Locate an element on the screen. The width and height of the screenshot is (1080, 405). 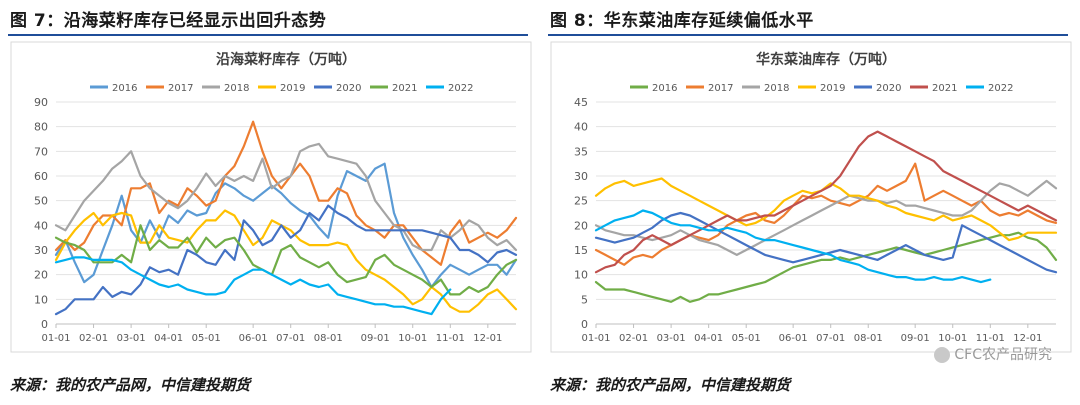
left-legend-label-2018: 2018 is located at coordinates (236, 88).